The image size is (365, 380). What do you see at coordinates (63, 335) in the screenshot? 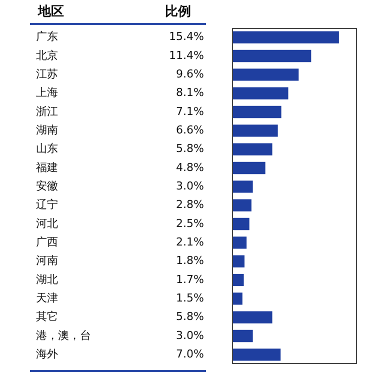
I see `y-tick-label: 港，澳，台` at bounding box center [63, 335].